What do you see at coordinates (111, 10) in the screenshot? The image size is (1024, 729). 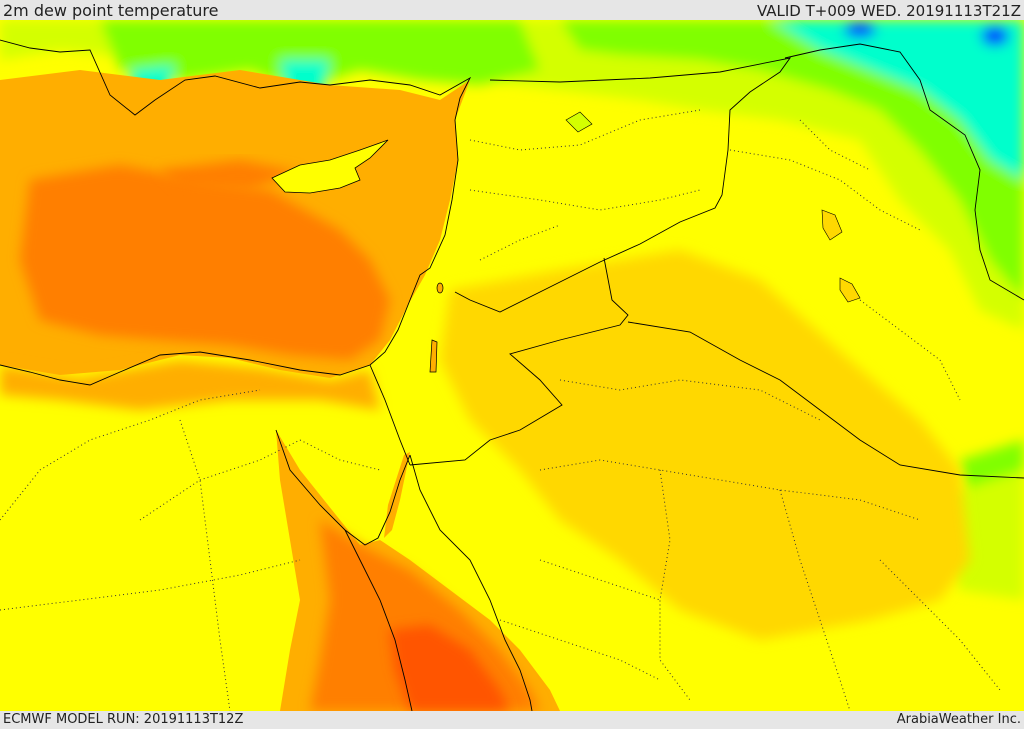 I see `map-title: 2m dew point temperature` at bounding box center [111, 10].